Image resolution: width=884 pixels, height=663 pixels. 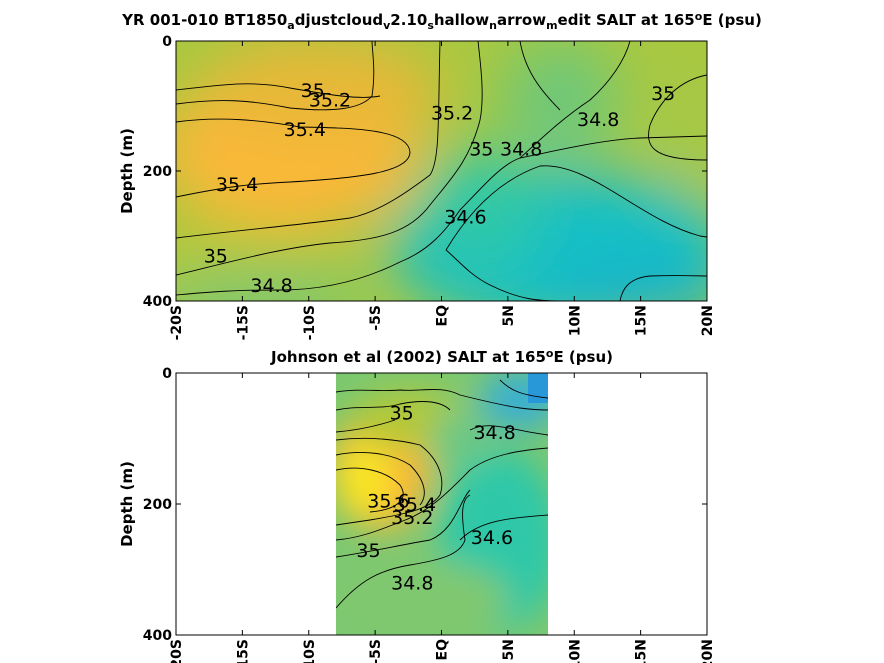 I want to click on bottom-contour-labels: 35 34.8 35.635.435.2 35 34.6 34.8, so click(x=435, y=498).